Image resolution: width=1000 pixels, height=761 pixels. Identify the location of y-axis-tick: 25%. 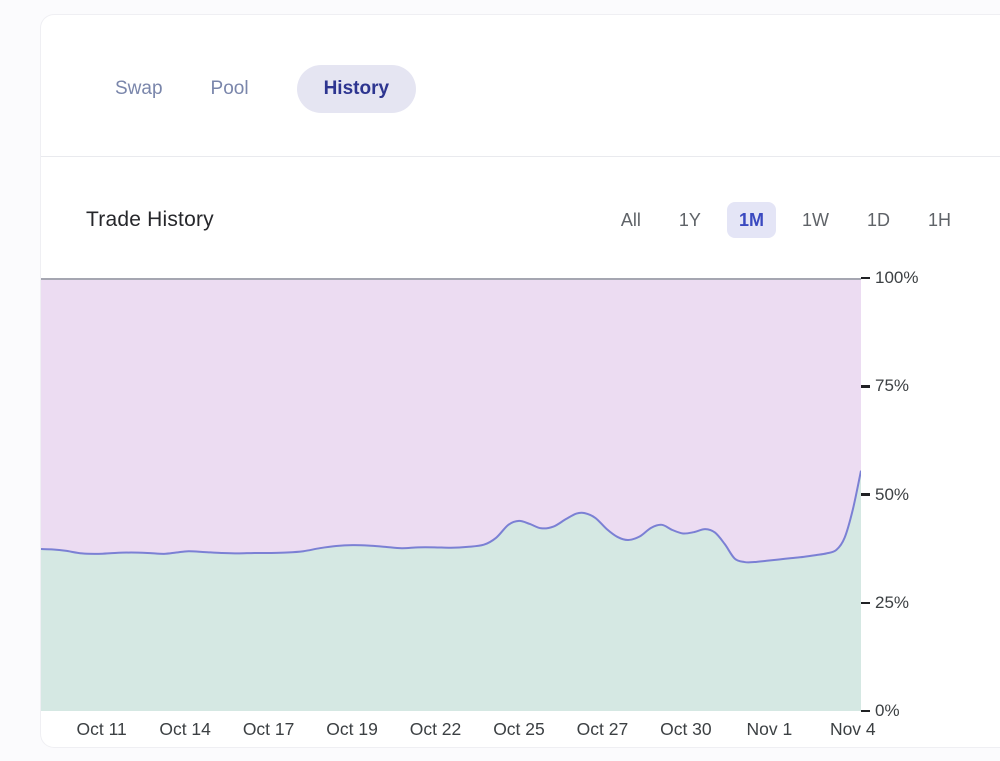
(885, 603).